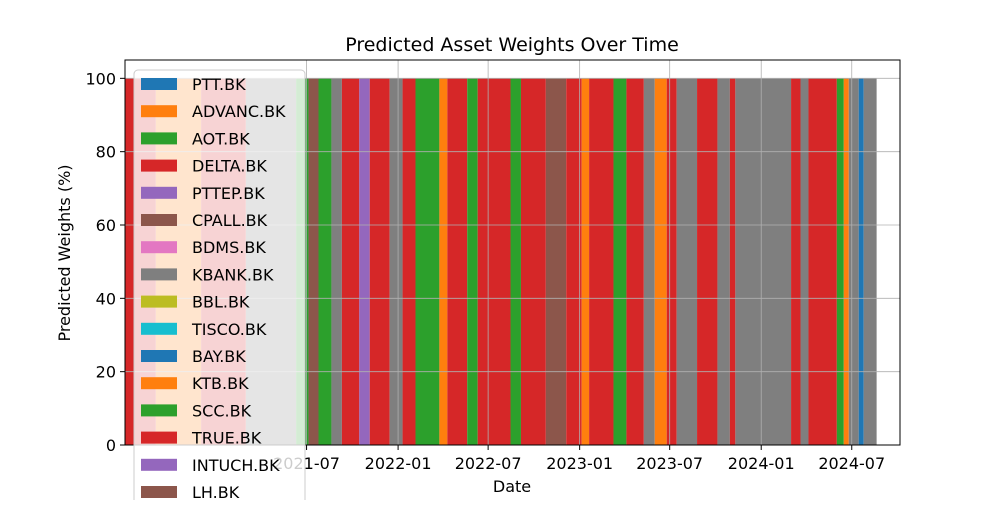 Image resolution: width=1000 pixels, height=505 pixels. What do you see at coordinates (159, 111) in the screenshot?
I see `legend-swatch-advanc-bk` at bounding box center [159, 111].